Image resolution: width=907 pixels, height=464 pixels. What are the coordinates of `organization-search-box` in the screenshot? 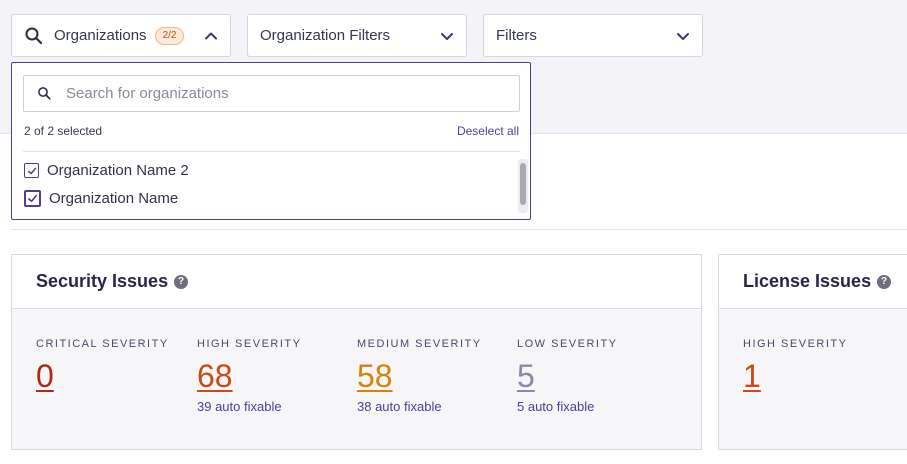 It's located at (271, 93).